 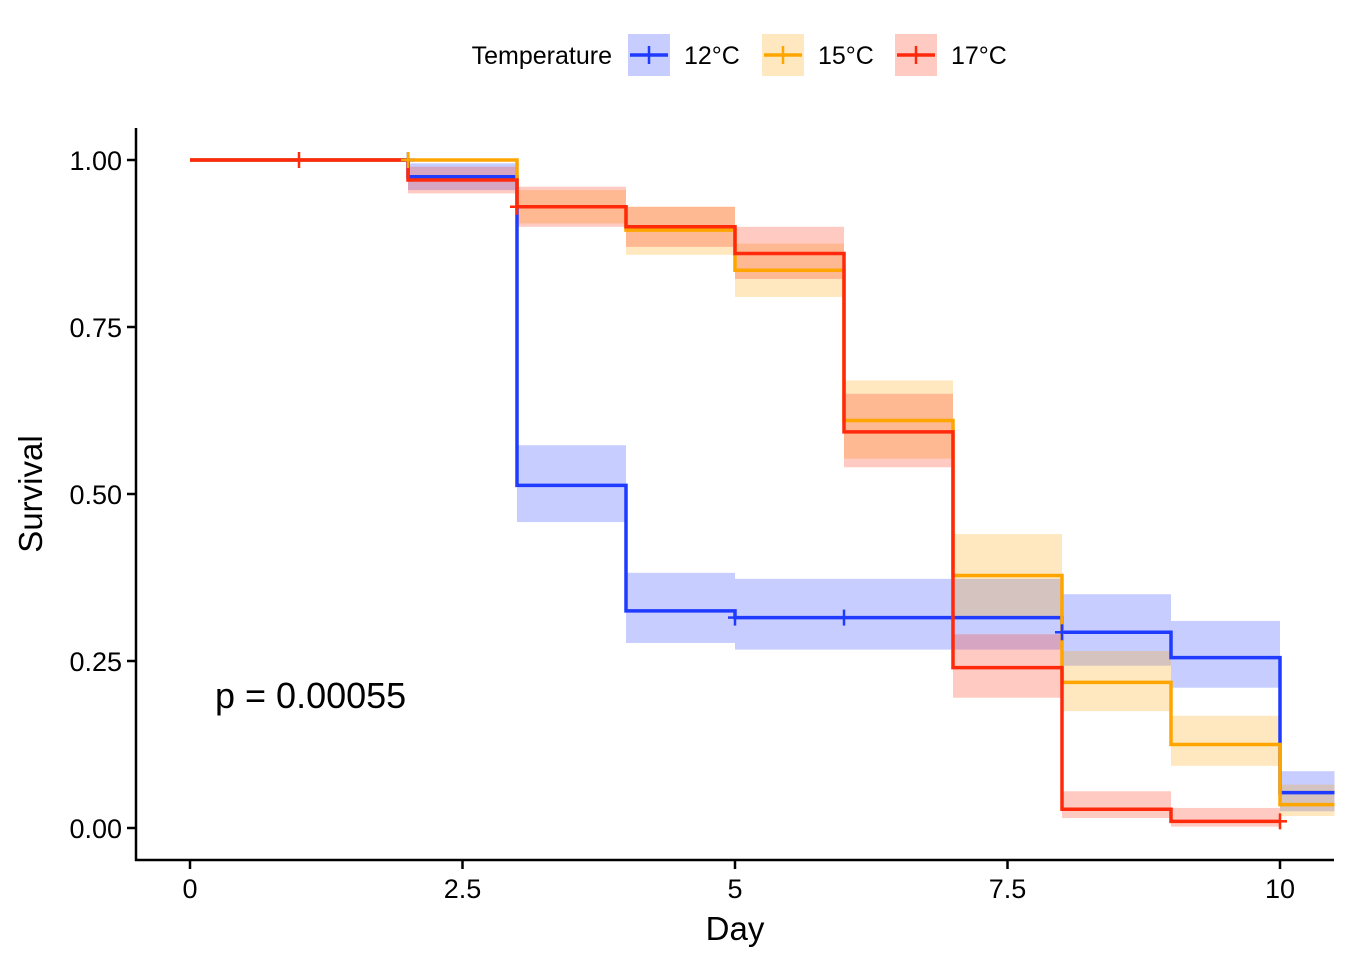 I want to click on legend-label-15C: 15°C, so click(x=846, y=56).